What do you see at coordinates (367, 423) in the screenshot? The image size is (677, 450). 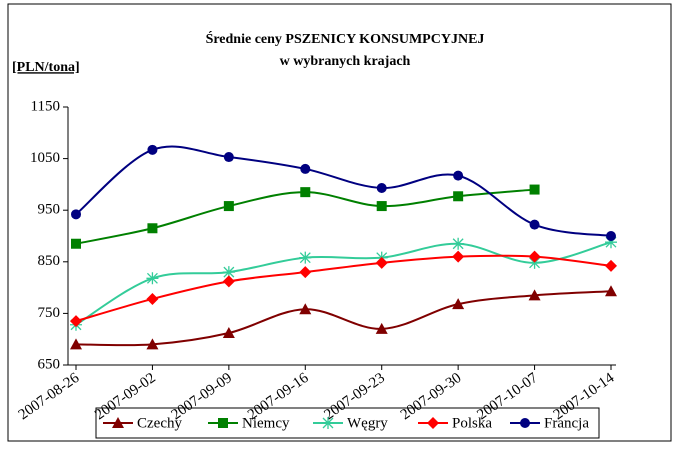 I see `legend-label: Węgry` at bounding box center [367, 423].